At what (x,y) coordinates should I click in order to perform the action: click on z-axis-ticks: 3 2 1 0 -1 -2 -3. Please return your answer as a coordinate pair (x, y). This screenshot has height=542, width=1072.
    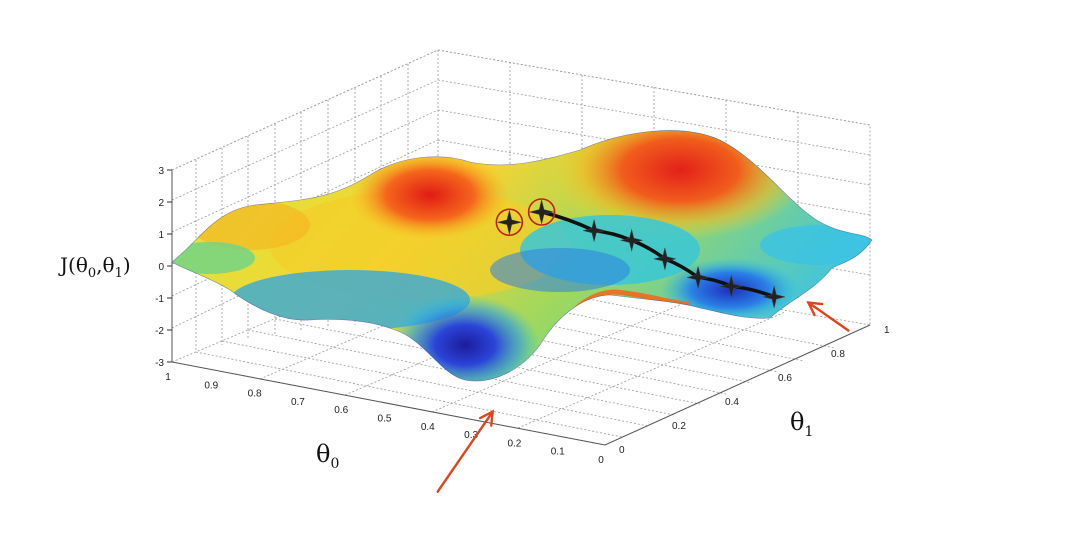
    Looking at the image, I should click on (163, 267).